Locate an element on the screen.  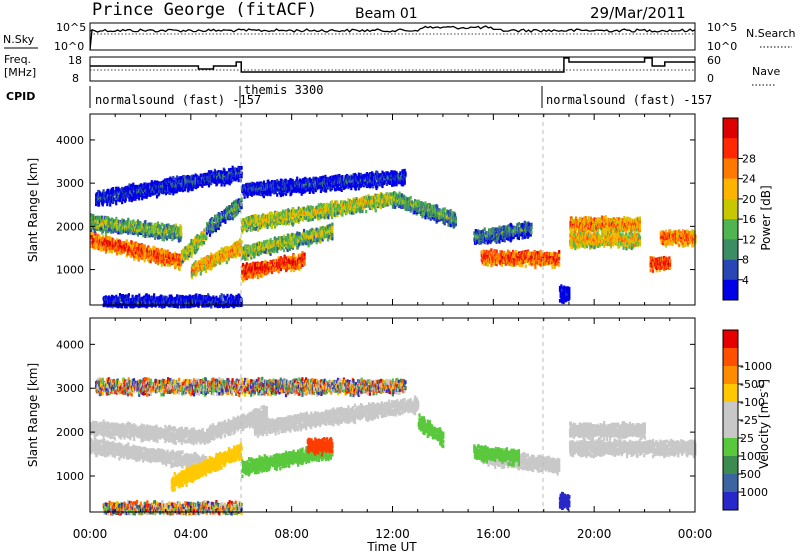
nsky-tick-low: 10^0 is located at coordinates (69, 46).